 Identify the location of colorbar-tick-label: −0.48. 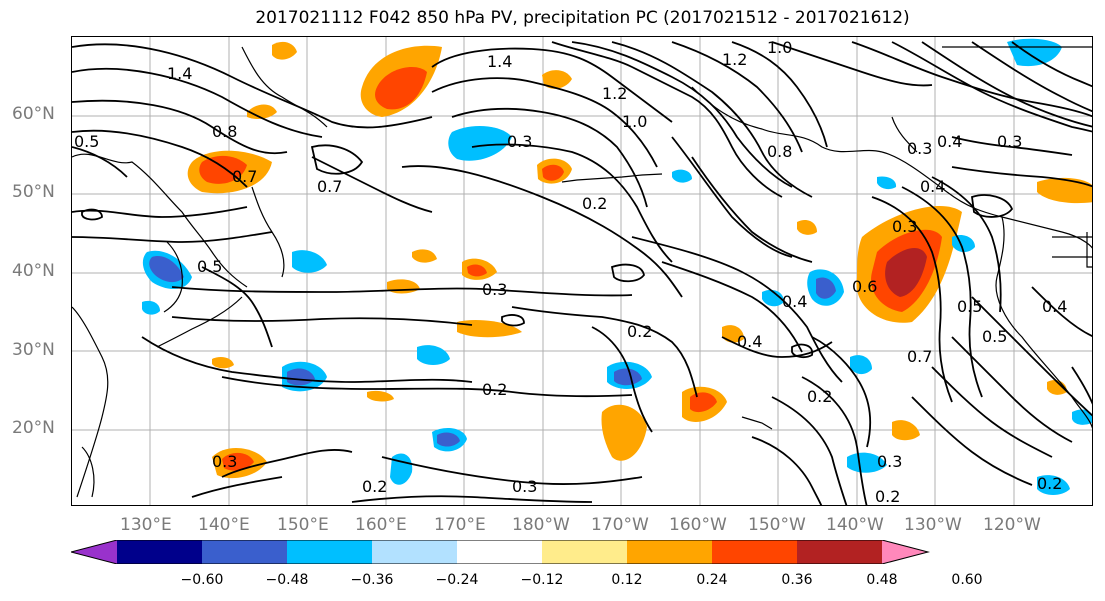
(287, 580).